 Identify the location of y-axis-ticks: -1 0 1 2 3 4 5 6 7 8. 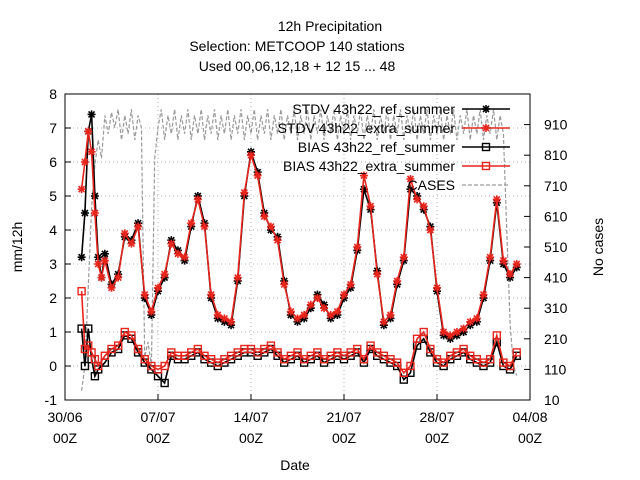
(58, 247).